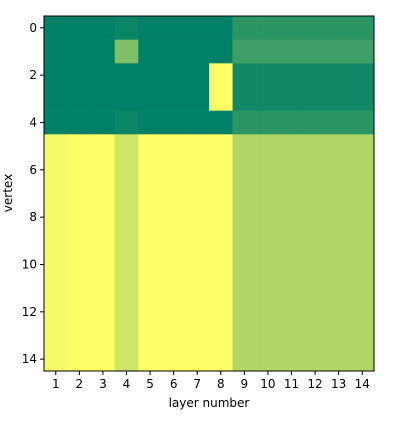  I want to click on y-axis-label: vertex, so click(8, 193).